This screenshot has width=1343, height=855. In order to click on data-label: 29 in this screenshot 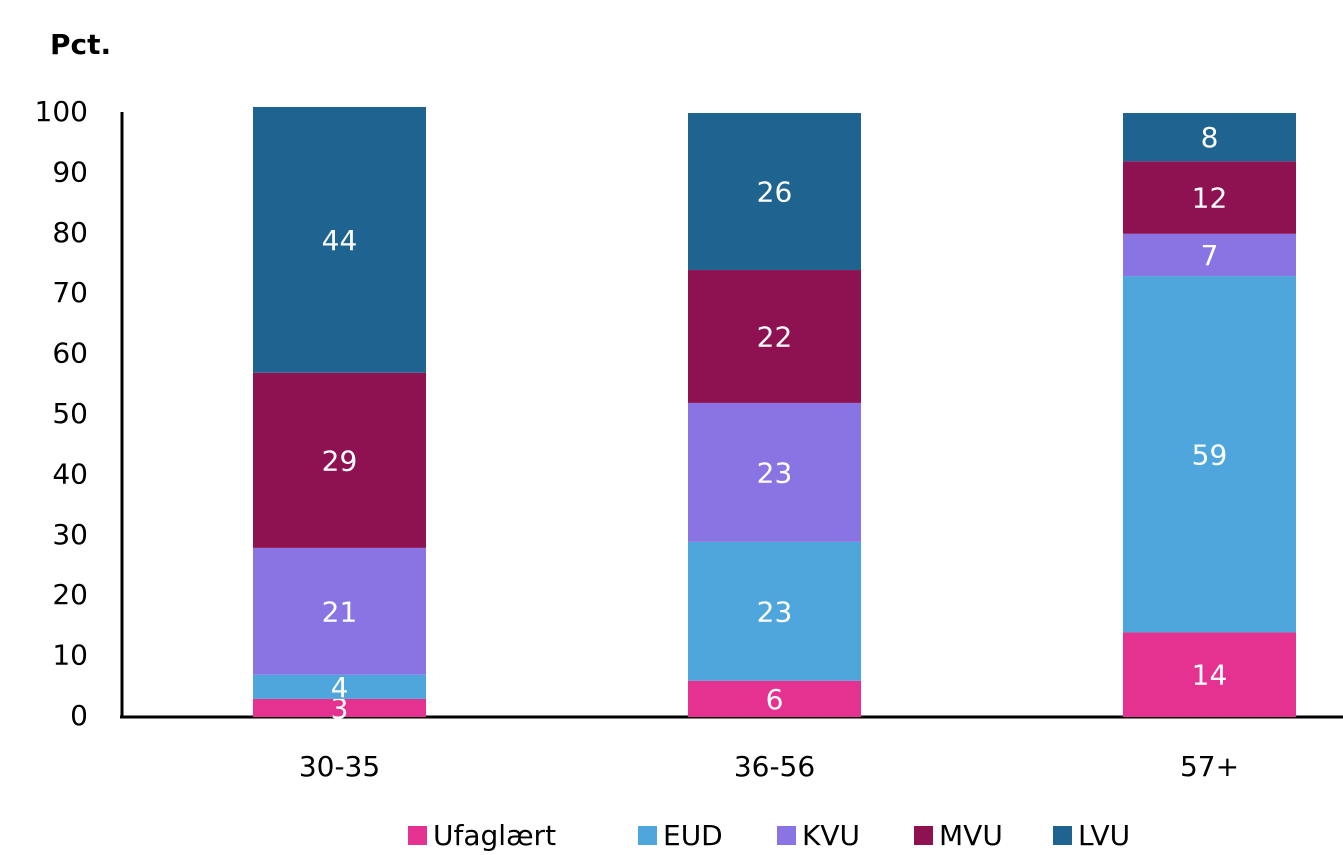, I will do `click(340, 460)`.